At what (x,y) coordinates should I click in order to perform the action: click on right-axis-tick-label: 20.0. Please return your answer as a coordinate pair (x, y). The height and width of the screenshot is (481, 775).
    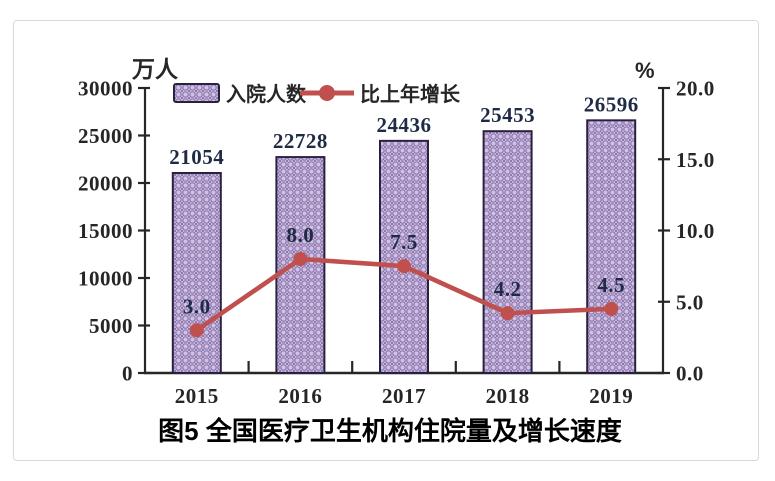
    Looking at the image, I should click on (695, 89).